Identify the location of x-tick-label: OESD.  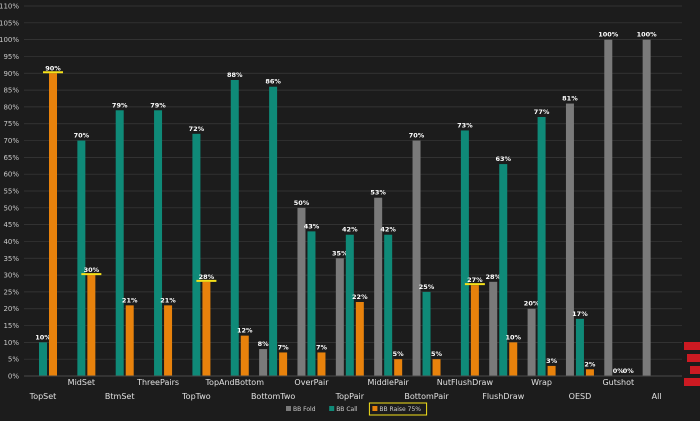
(580, 396).